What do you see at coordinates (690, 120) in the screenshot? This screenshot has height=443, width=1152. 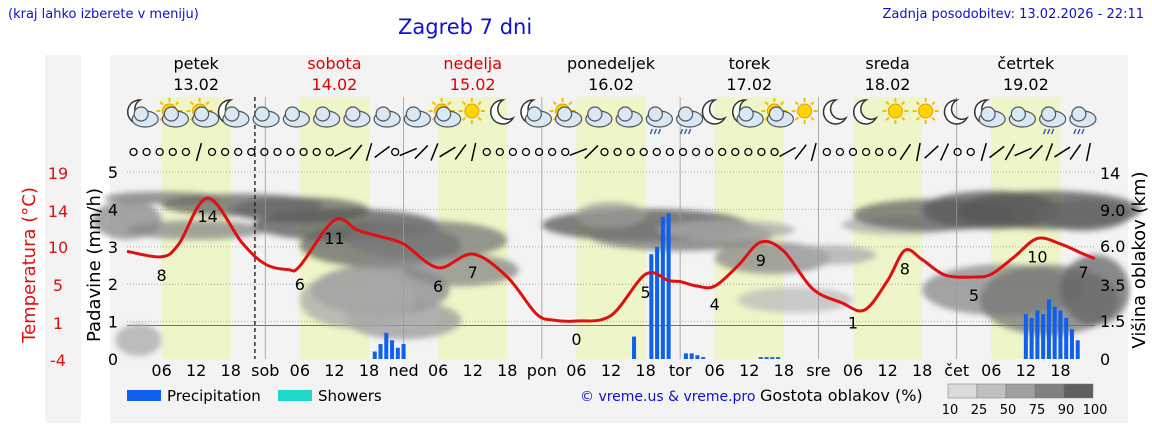 I see `rain-cloud-icon` at bounding box center [690, 120].